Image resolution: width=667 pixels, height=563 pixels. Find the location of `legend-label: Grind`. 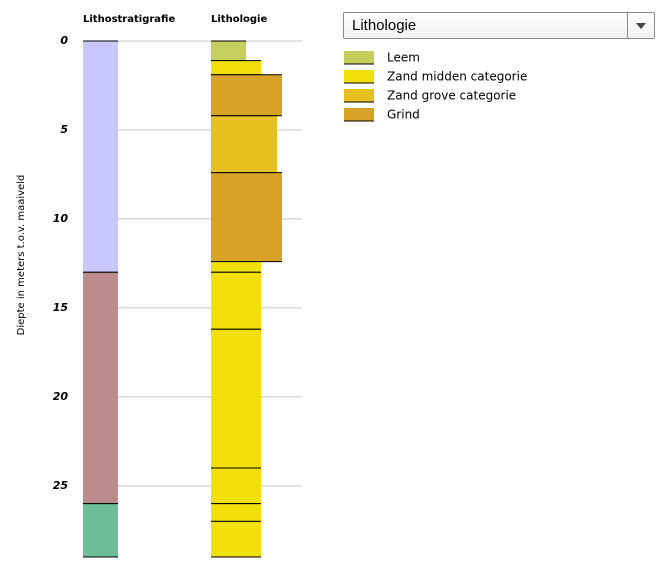

legend-label: Grind is located at coordinates (403, 115).